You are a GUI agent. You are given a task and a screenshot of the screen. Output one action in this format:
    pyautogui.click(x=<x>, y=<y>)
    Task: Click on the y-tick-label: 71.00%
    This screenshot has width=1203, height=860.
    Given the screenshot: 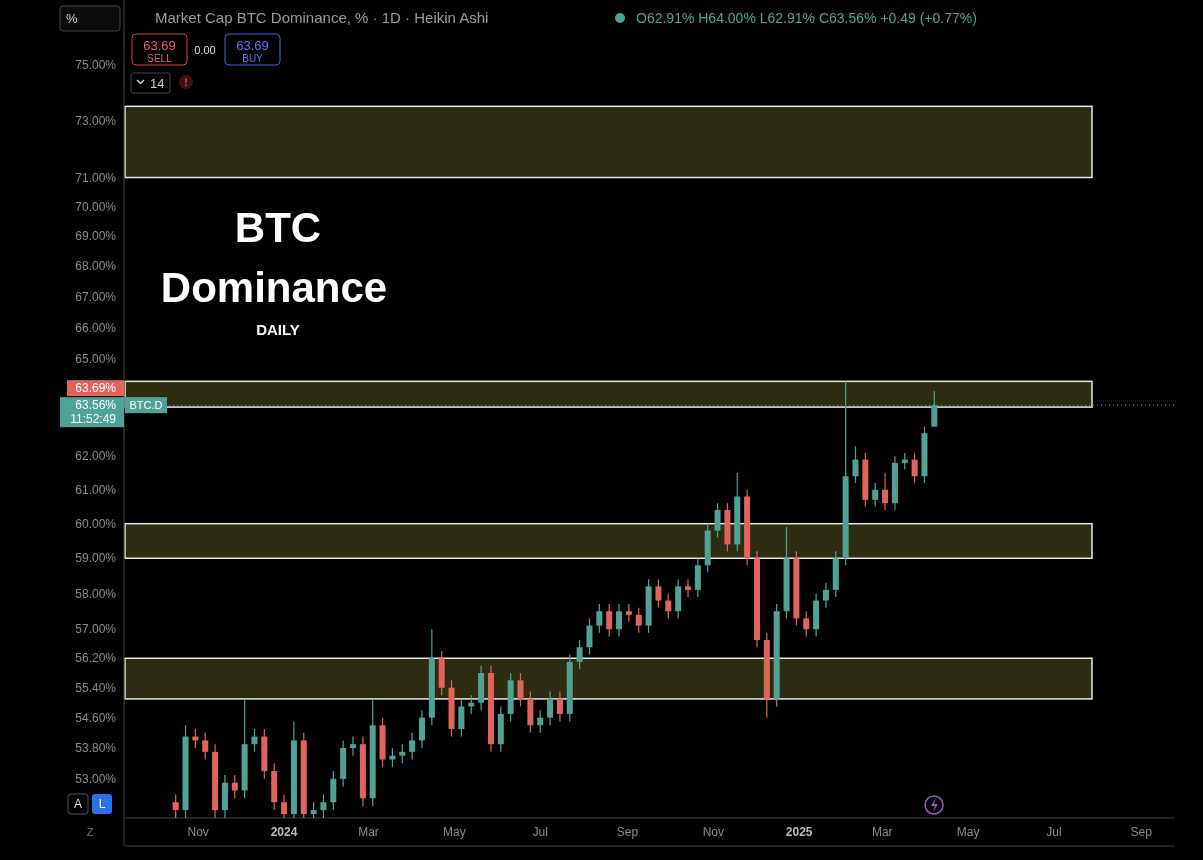 What is the action you would take?
    pyautogui.click(x=96, y=177)
    